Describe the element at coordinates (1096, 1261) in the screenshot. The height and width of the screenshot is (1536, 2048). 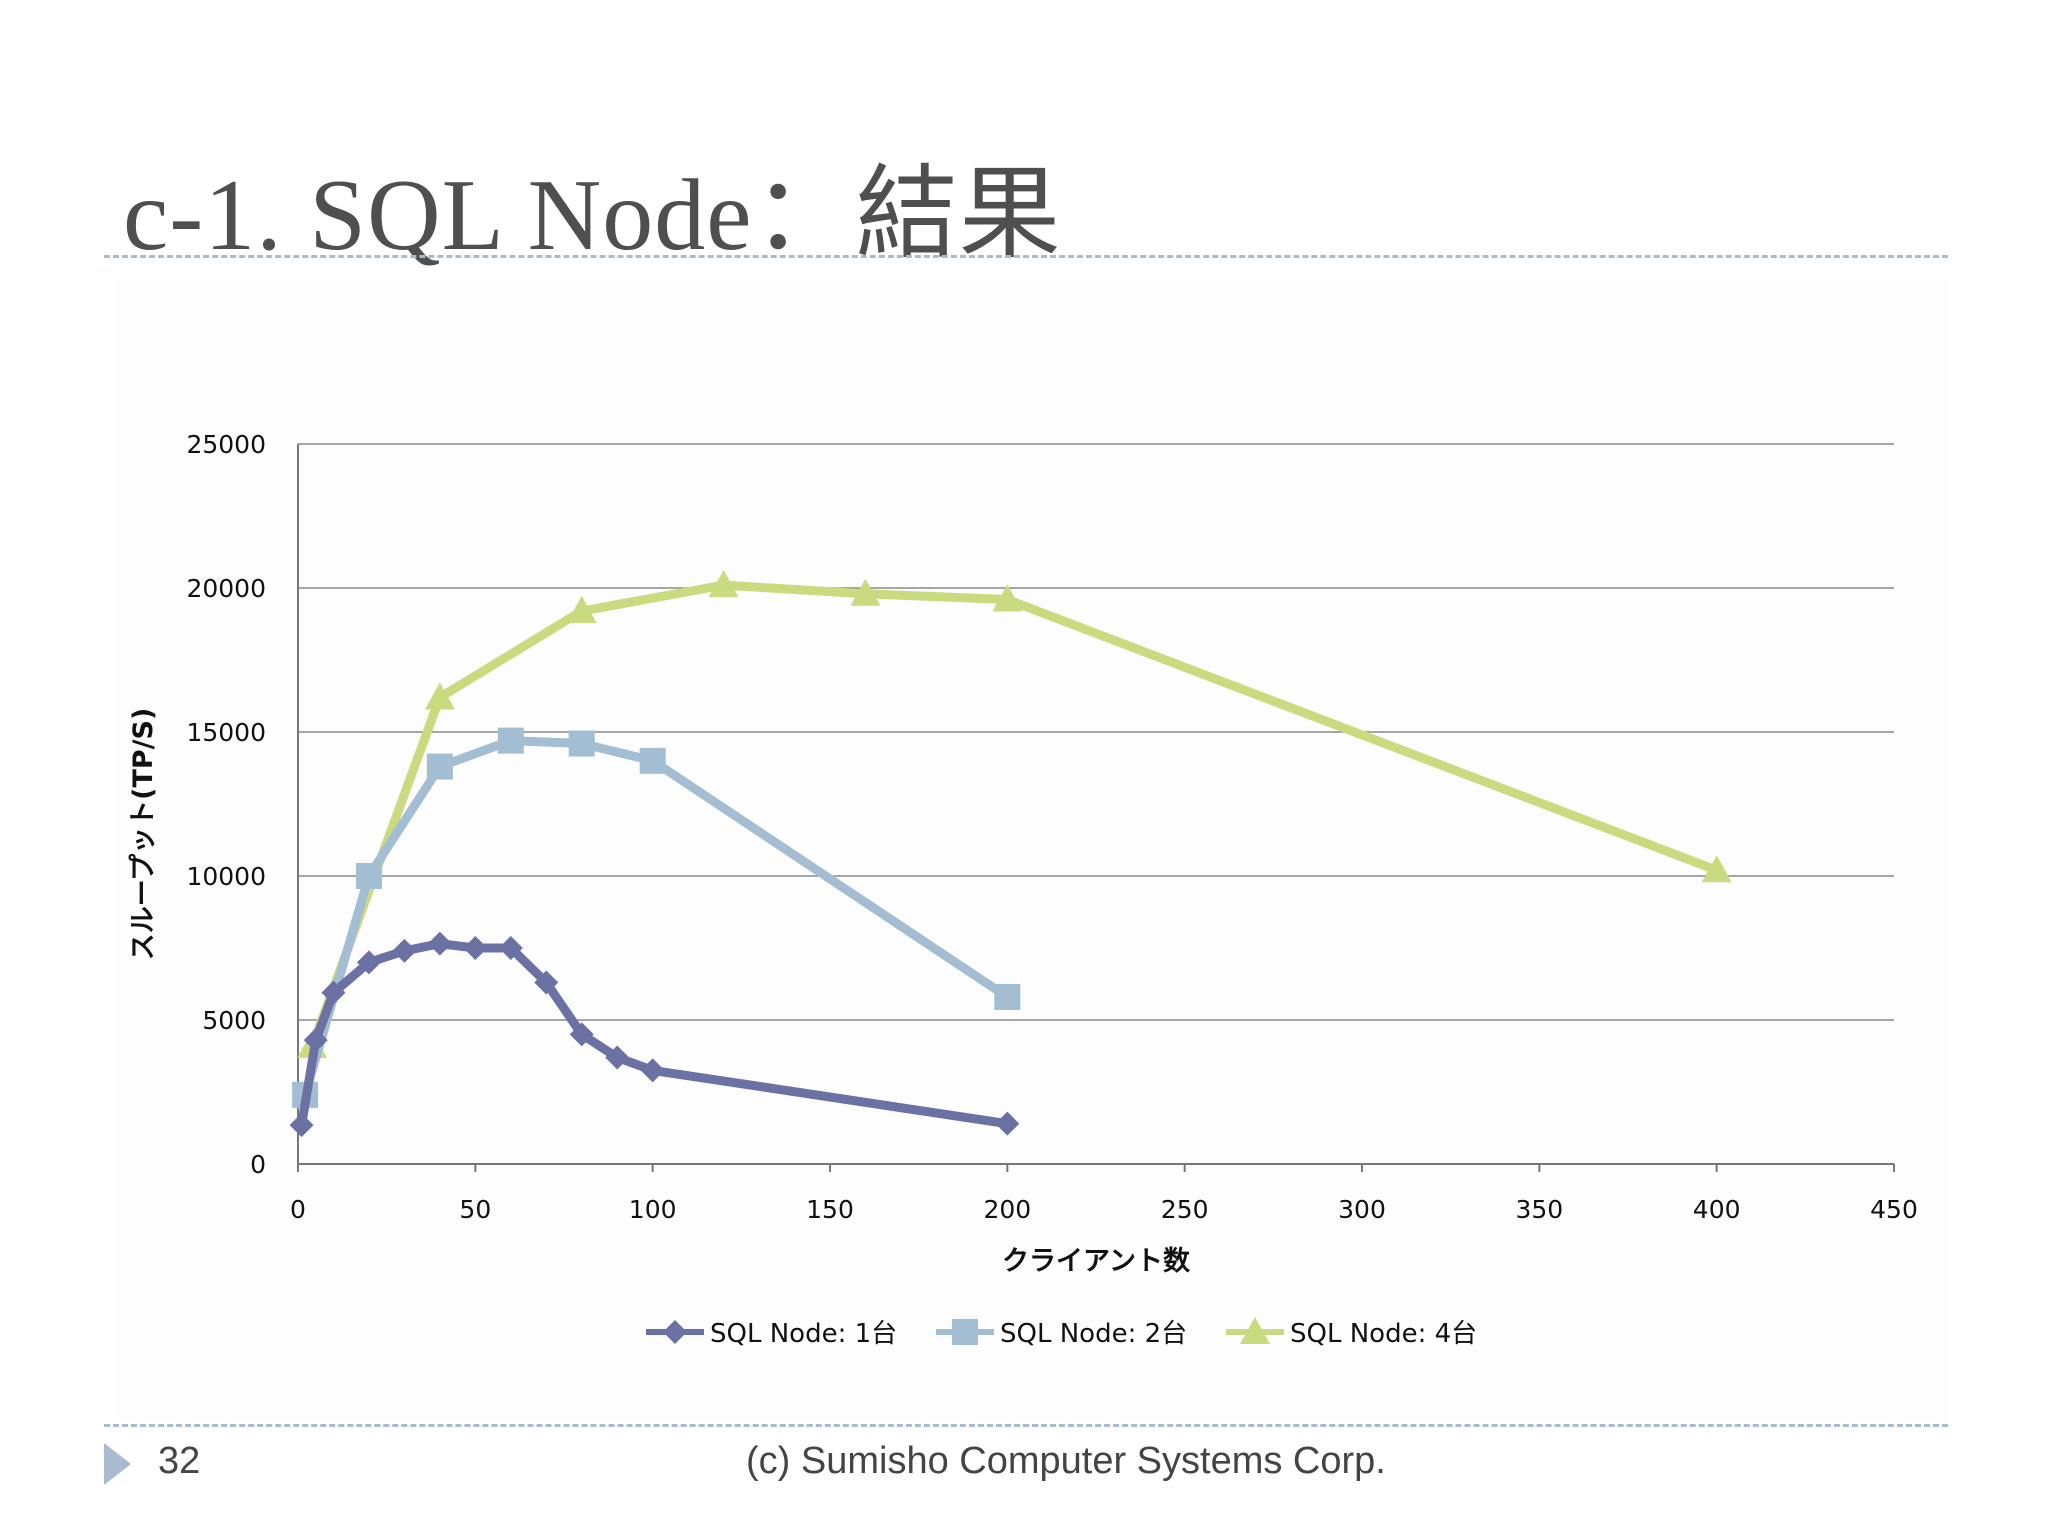
I see `x-axis-label: クライアント数` at that location.